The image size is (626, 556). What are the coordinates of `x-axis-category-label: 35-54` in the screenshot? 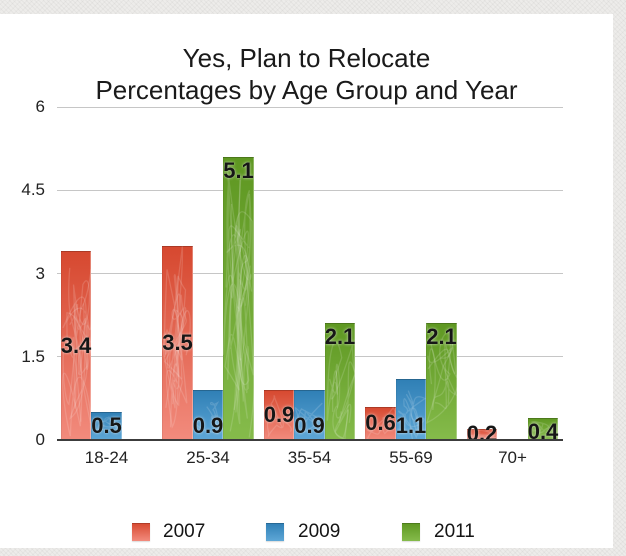 It's located at (309, 457).